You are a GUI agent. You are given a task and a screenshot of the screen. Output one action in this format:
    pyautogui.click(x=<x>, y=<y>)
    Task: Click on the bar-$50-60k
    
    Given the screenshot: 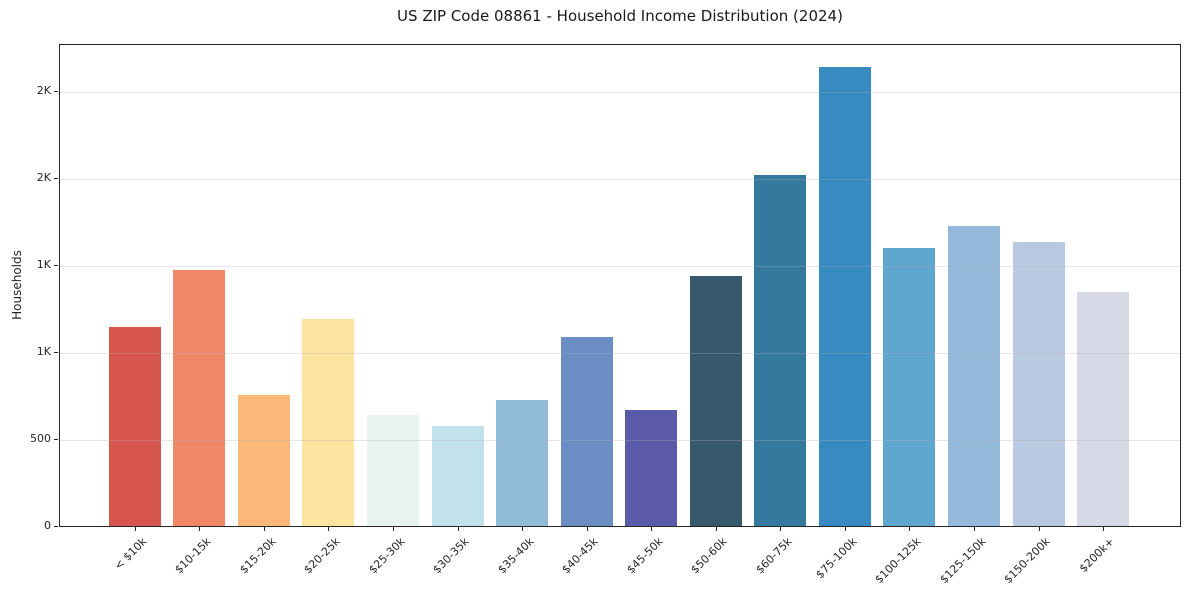 What is the action you would take?
    pyautogui.click(x=715, y=401)
    